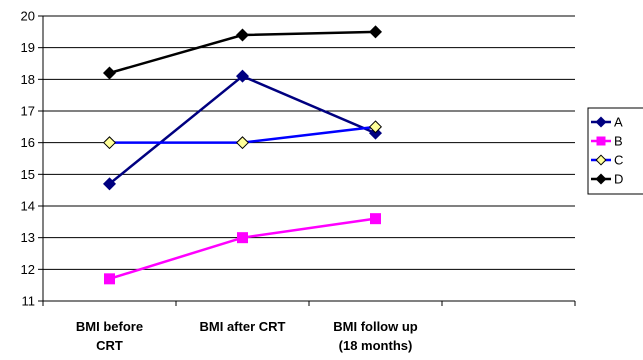 Image resolution: width=643 pixels, height=360 pixels. What do you see at coordinates (28, 269) in the screenshot?
I see `y-tick-label: 12` at bounding box center [28, 269].